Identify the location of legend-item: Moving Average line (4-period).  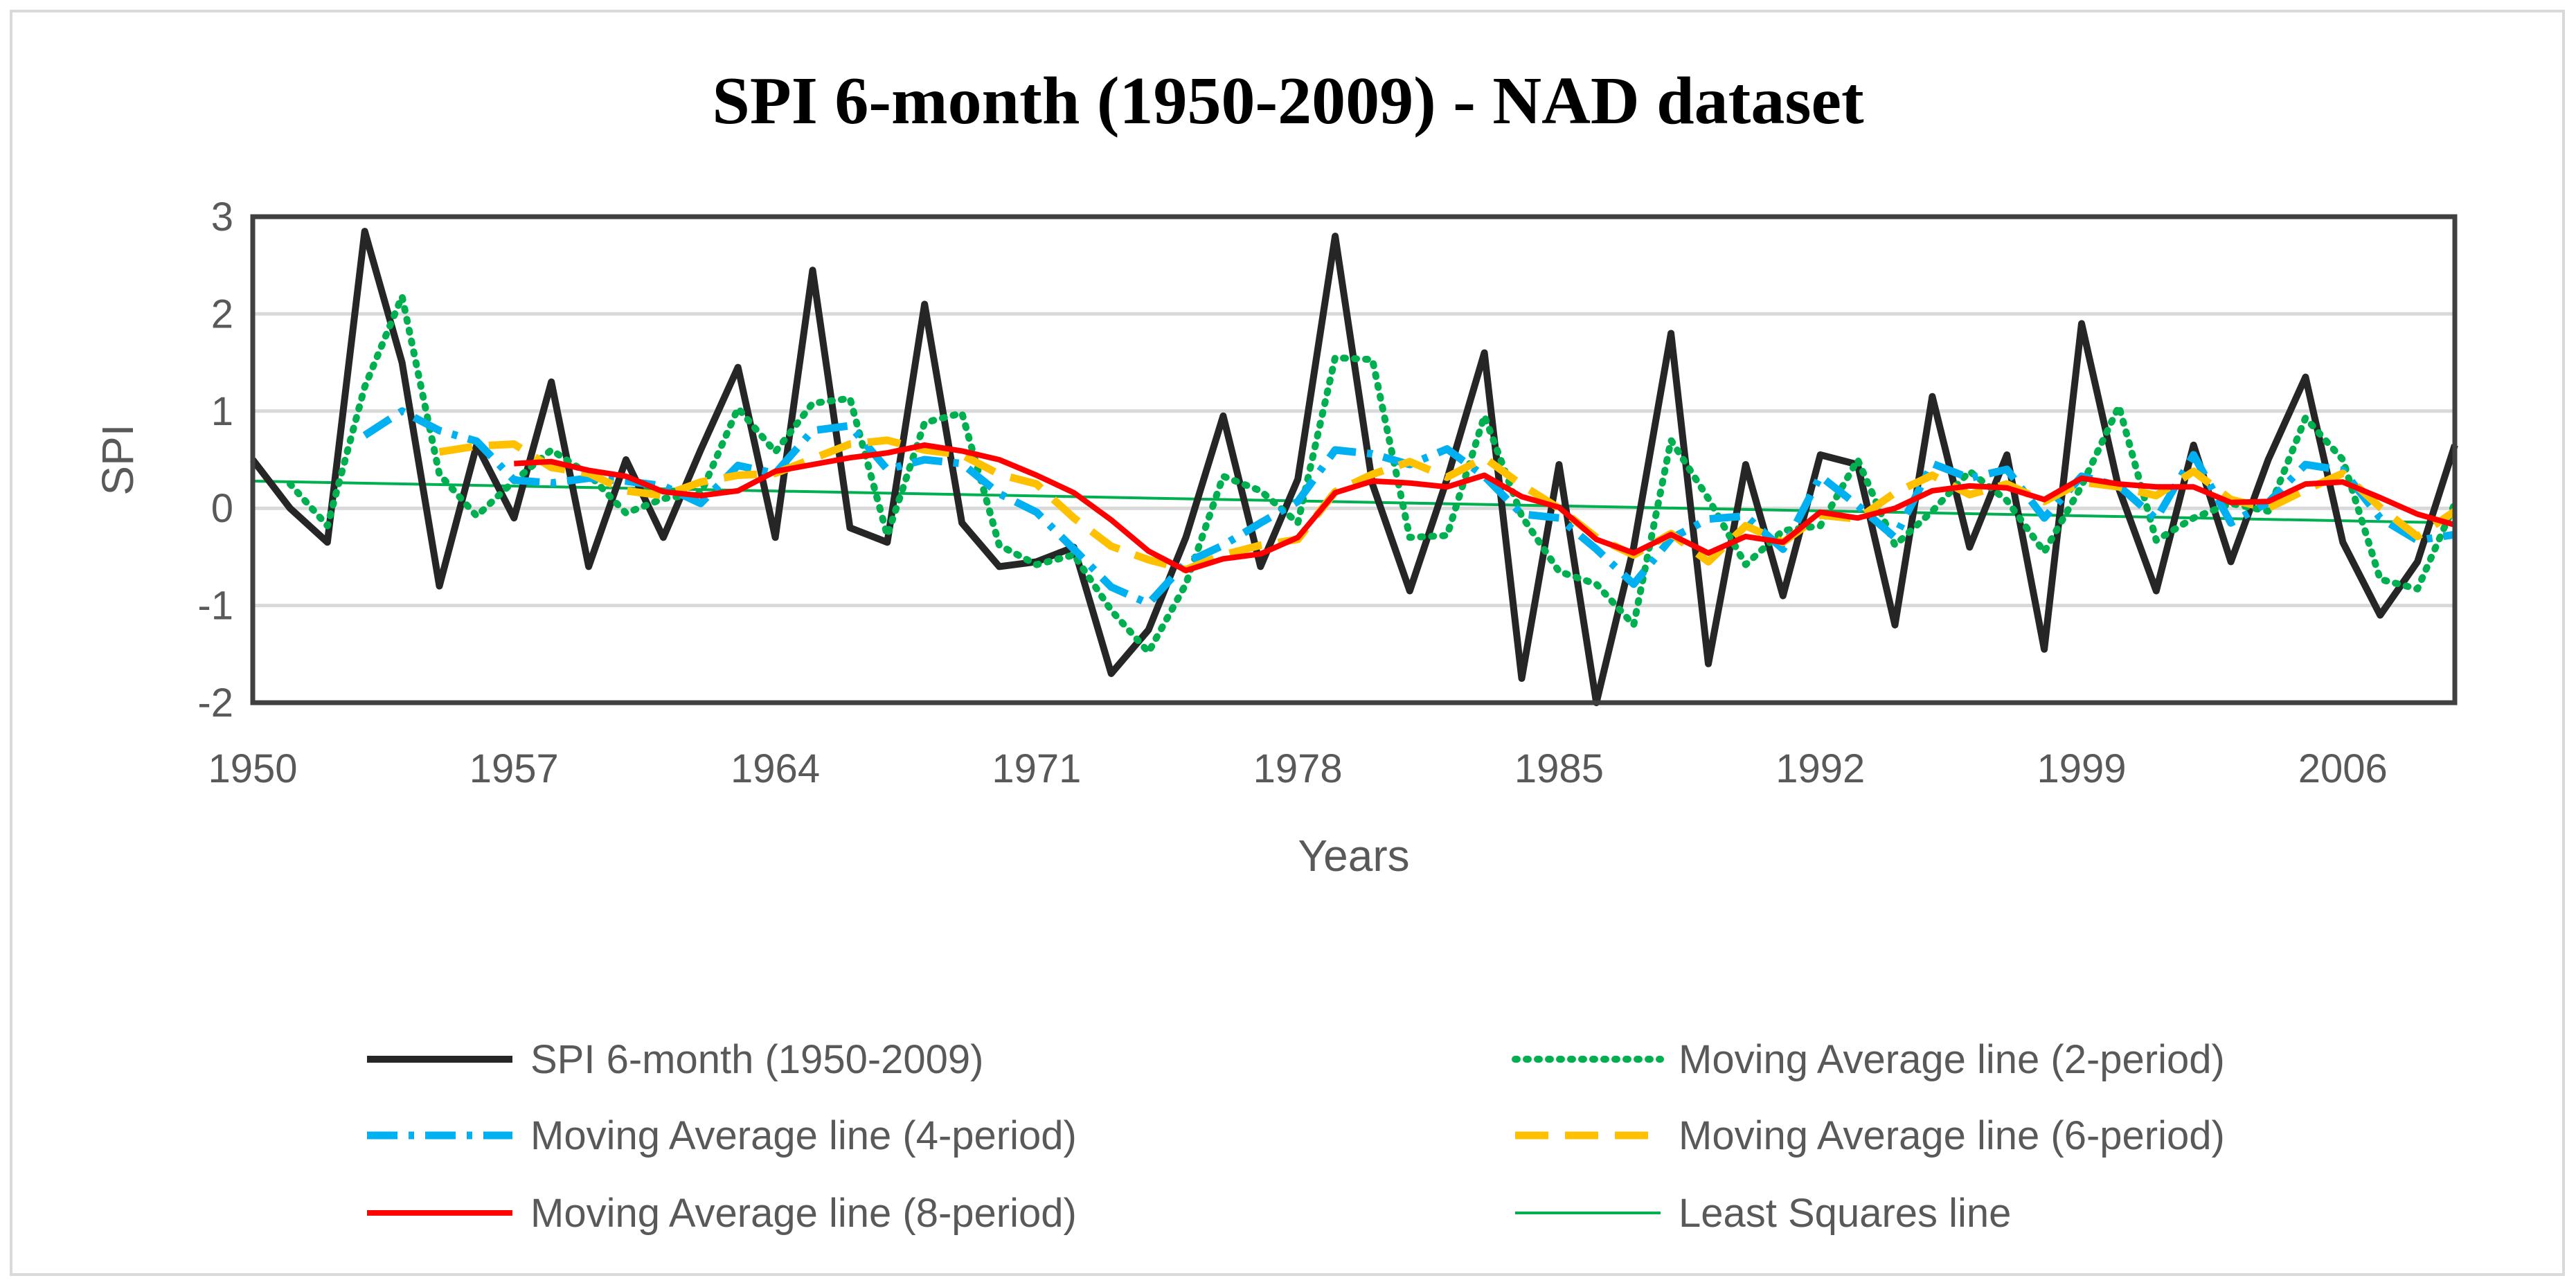
(722, 1135).